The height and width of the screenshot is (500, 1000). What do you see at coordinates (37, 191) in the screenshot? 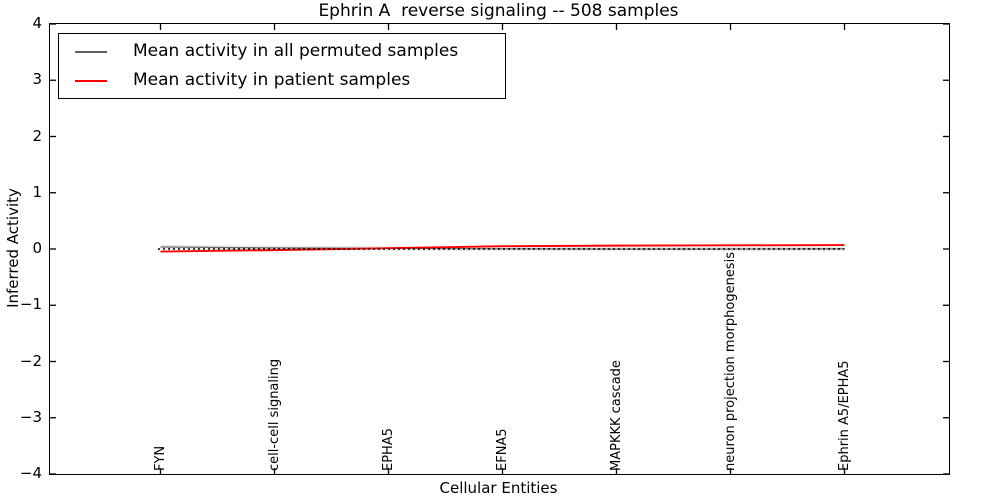
I see `y-tick-label: 1` at bounding box center [37, 191].